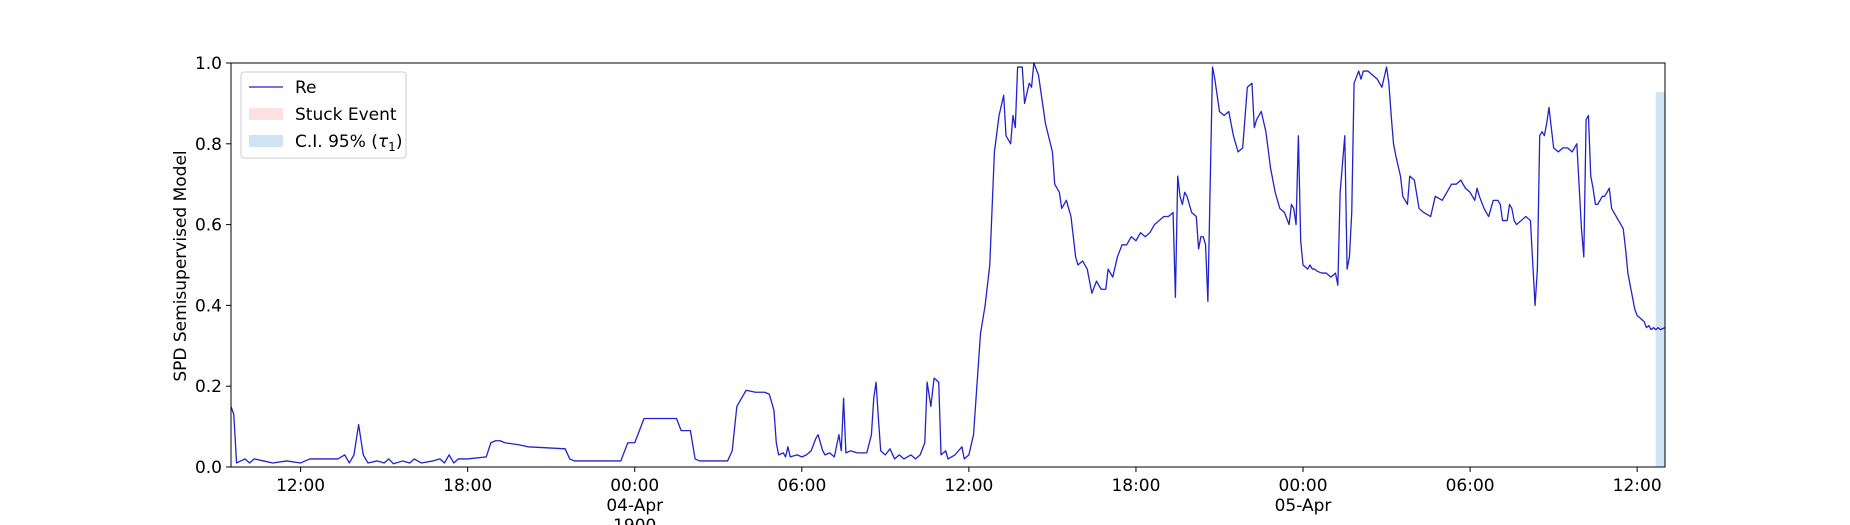  What do you see at coordinates (208, 145) in the screenshot?
I see `y-tick-label: 0.8` at bounding box center [208, 145].